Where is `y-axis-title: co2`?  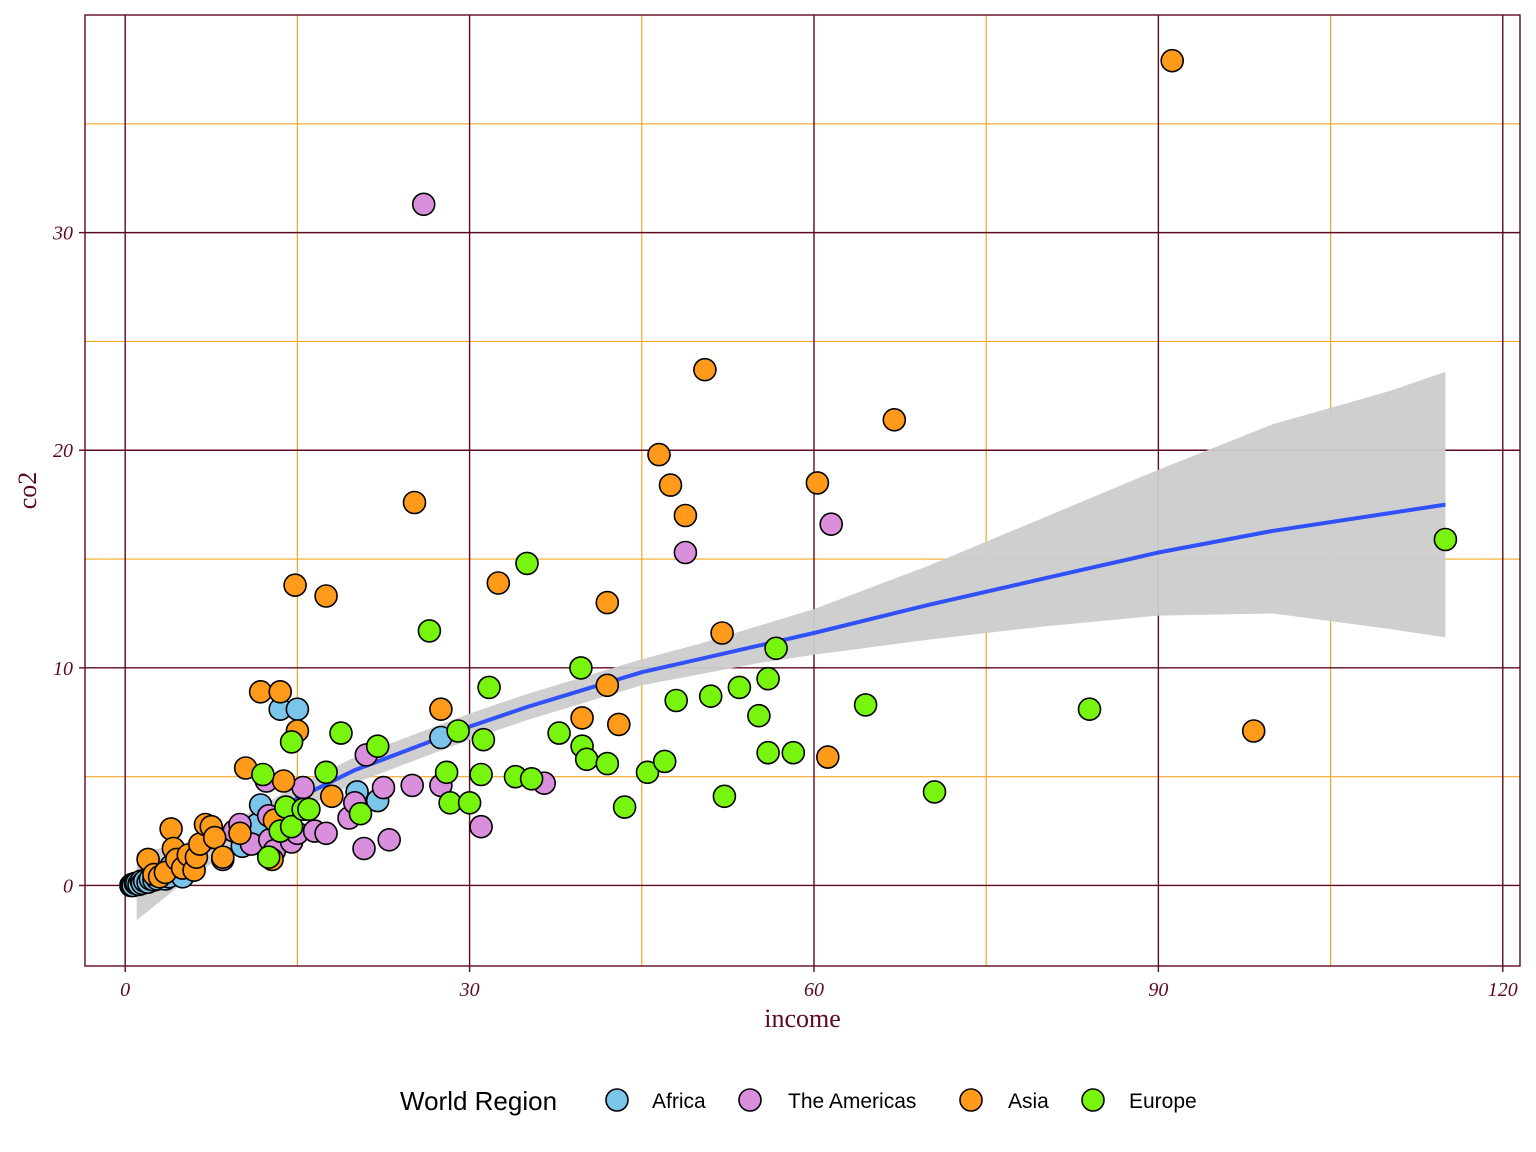 y-axis-title: co2 is located at coordinates (27, 491).